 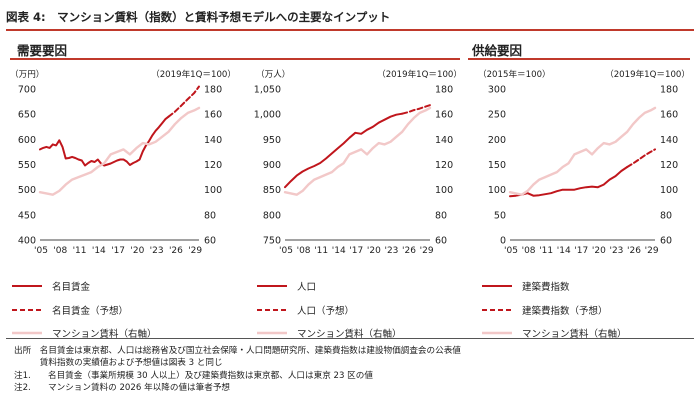 I want to click on legend-label: 建築費指数, so click(x=546, y=287).